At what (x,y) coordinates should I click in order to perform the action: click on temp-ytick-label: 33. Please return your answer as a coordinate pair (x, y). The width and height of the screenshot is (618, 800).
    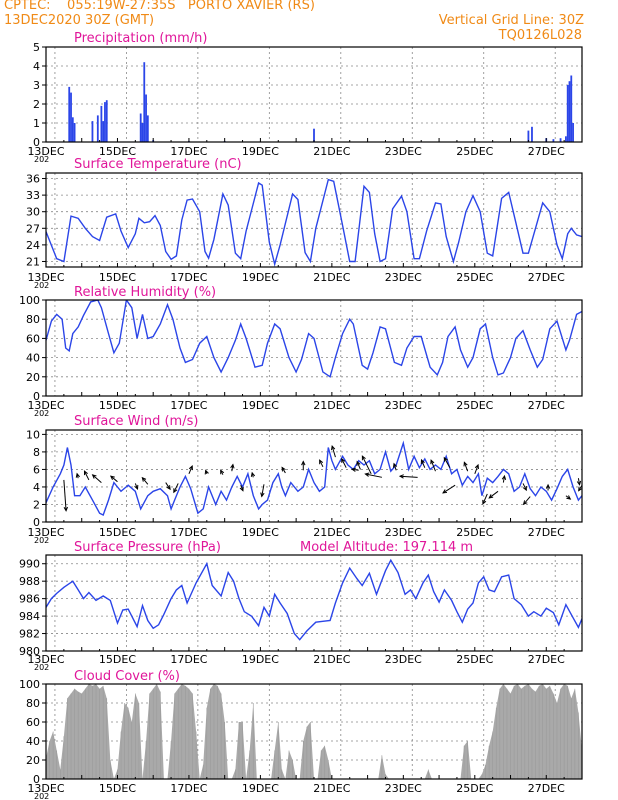
    Looking at the image, I should click on (33, 195).